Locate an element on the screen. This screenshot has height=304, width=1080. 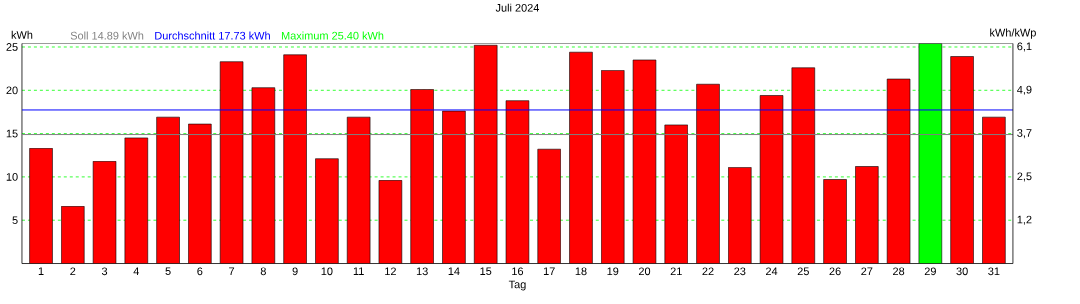
x-tick-label: 8 is located at coordinates (263, 271).